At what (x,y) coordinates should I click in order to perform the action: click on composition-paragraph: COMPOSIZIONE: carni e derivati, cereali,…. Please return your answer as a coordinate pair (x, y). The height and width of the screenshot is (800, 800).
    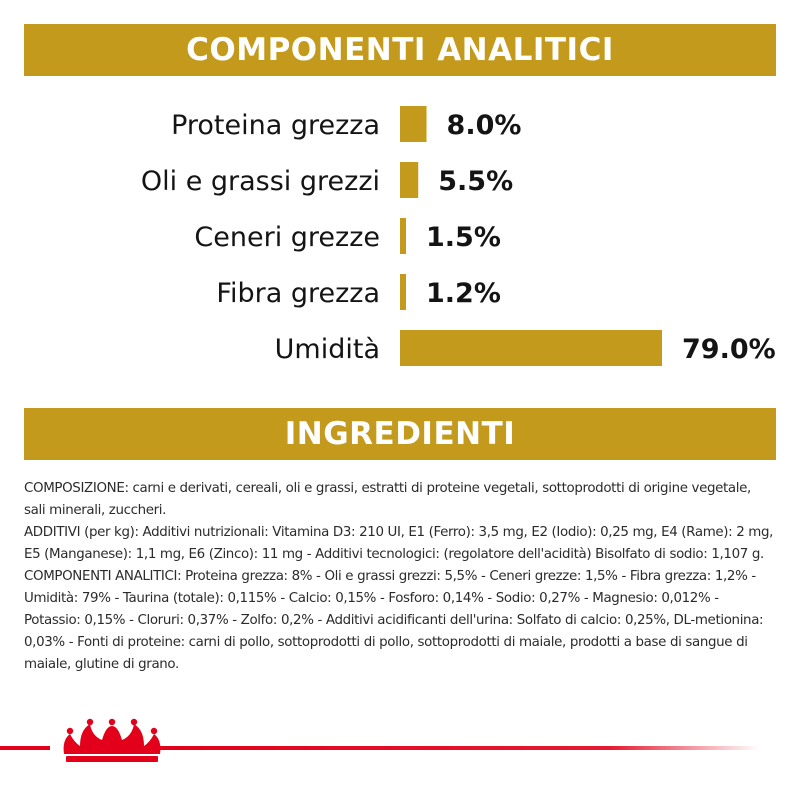
    Looking at the image, I should click on (387, 499).